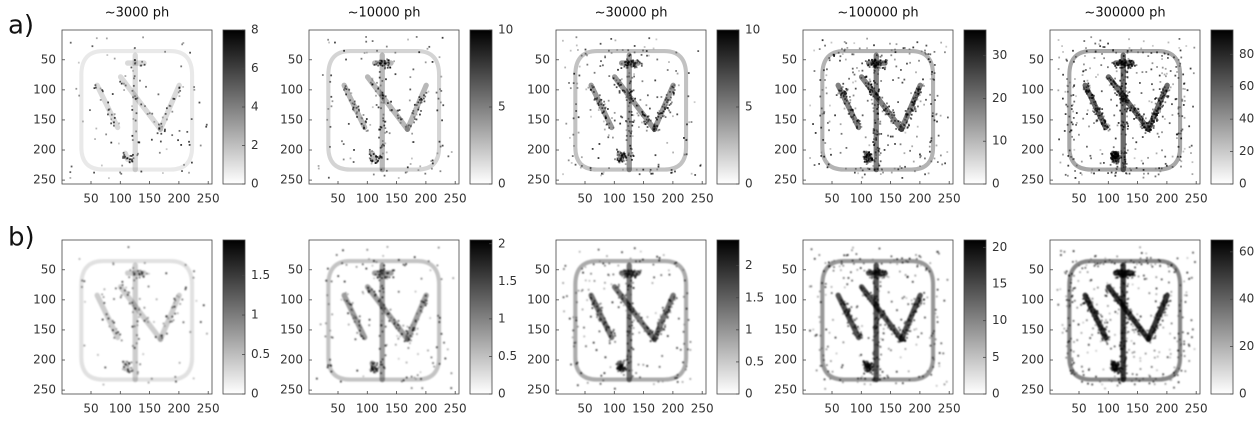 Image resolution: width=1256 pixels, height=425 pixels. Describe the element at coordinates (584, 199) in the screenshot. I see `x-tick-label: 50` at that location.